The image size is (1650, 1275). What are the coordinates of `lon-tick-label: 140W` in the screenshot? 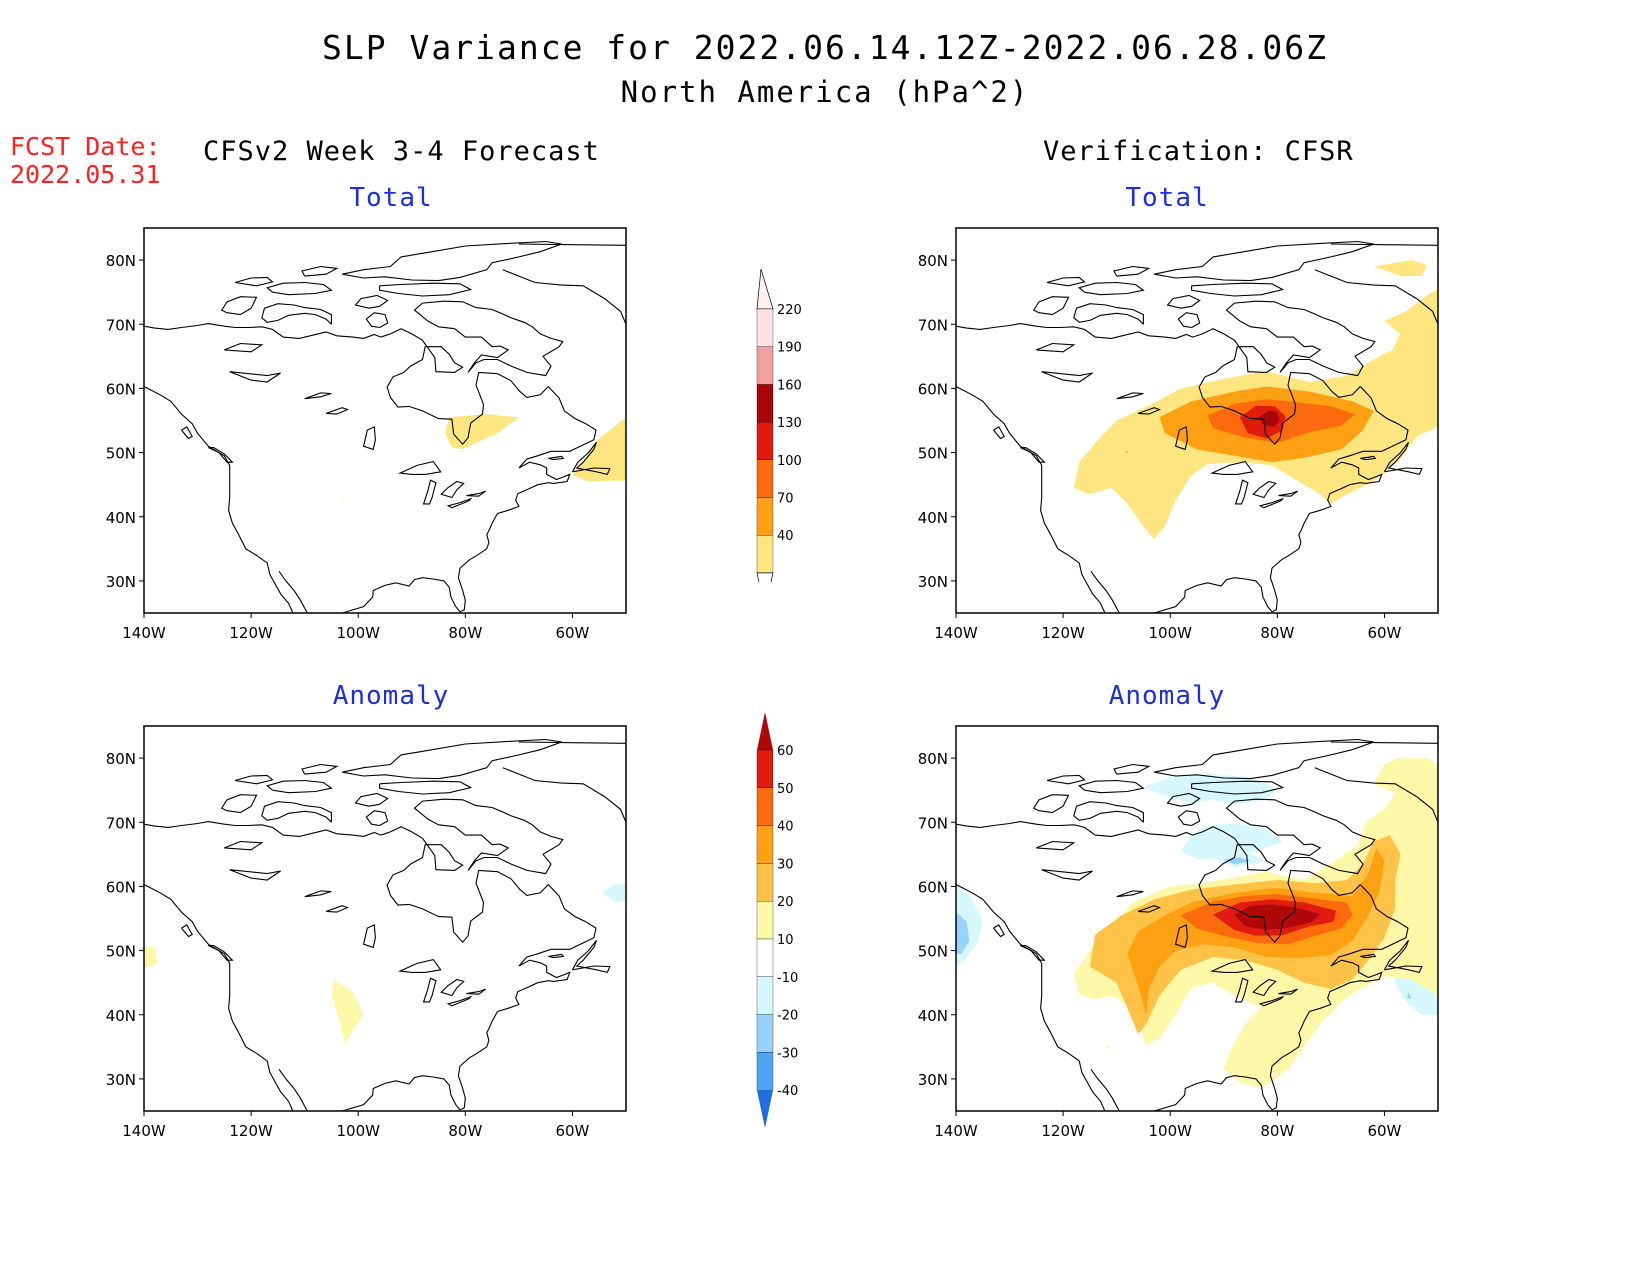 It's located at (144, 1131).